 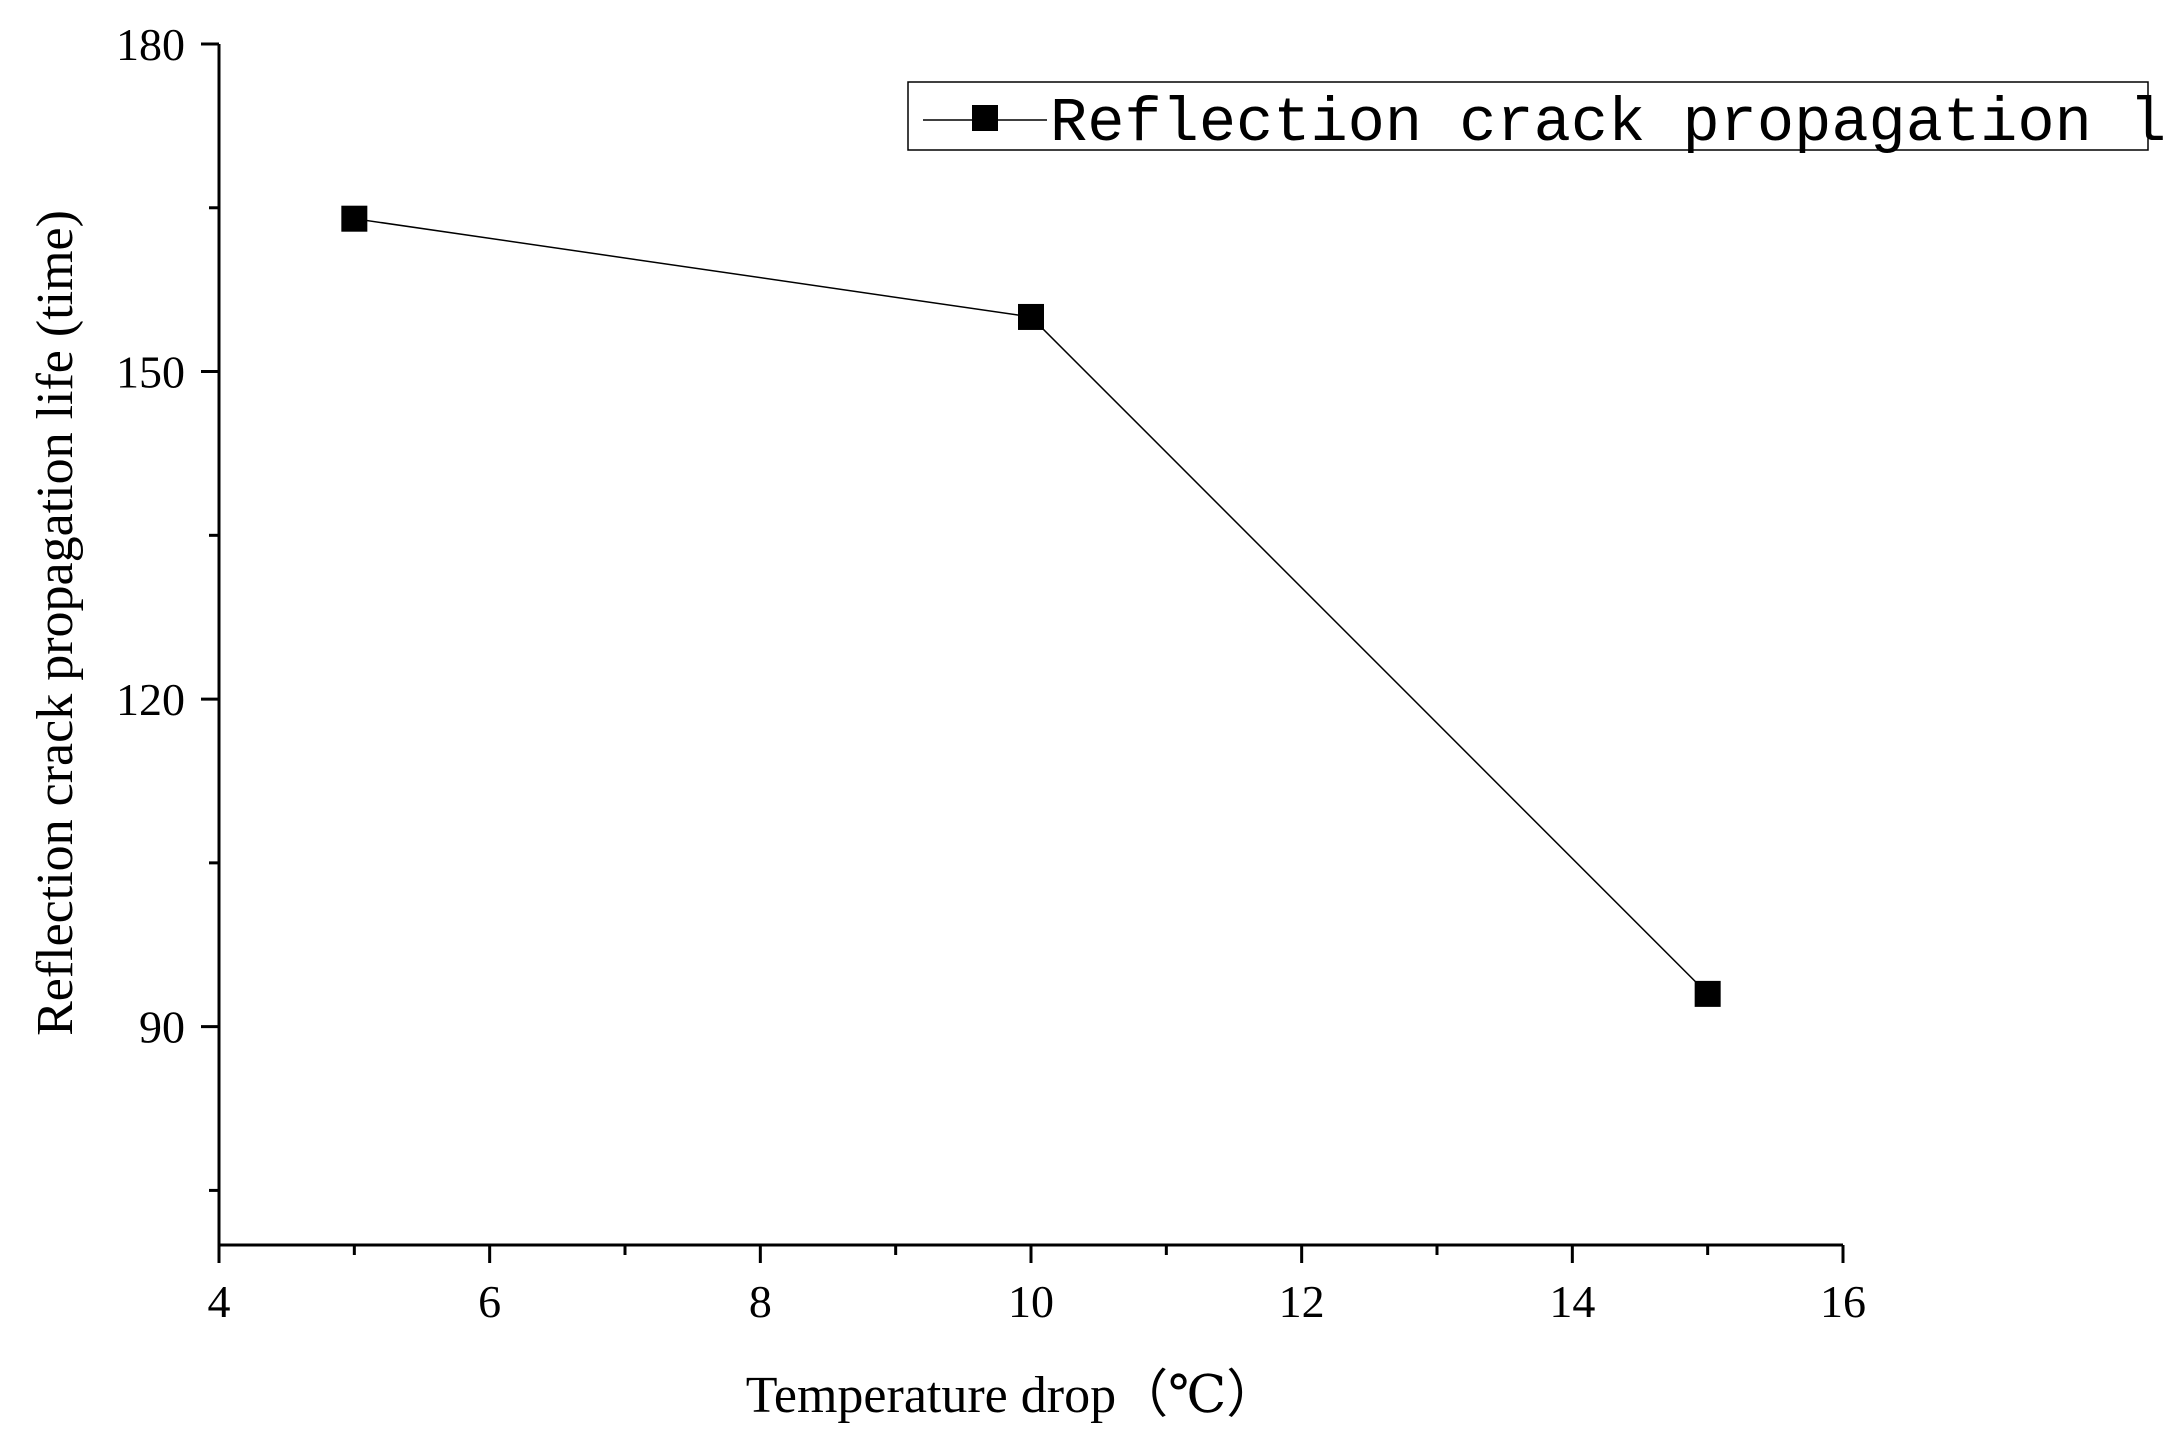 What do you see at coordinates (1031, 1301) in the screenshot?
I see `x-tick-label: 10` at bounding box center [1031, 1301].